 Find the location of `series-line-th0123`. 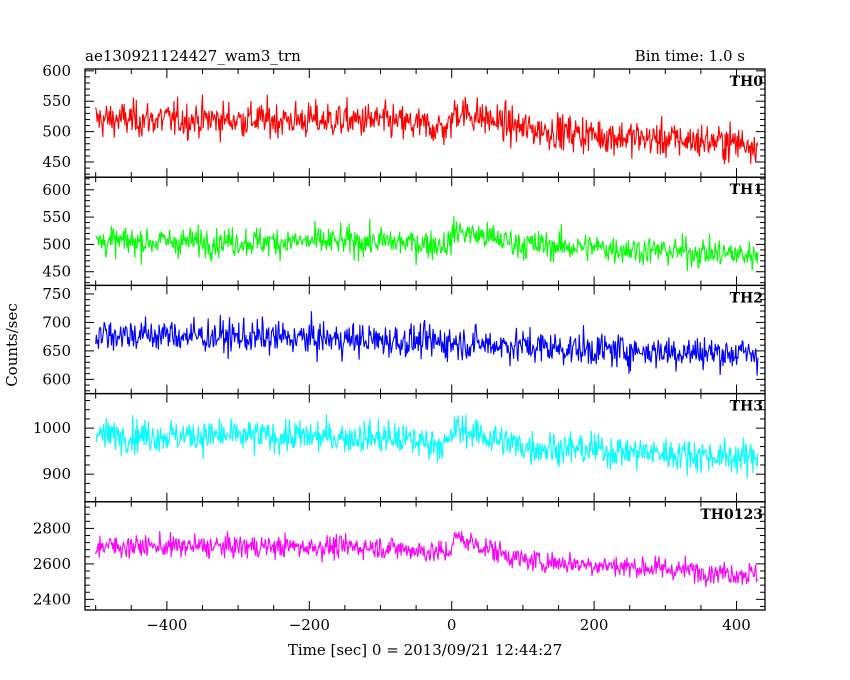

series-line-th0123 is located at coordinates (426, 559).